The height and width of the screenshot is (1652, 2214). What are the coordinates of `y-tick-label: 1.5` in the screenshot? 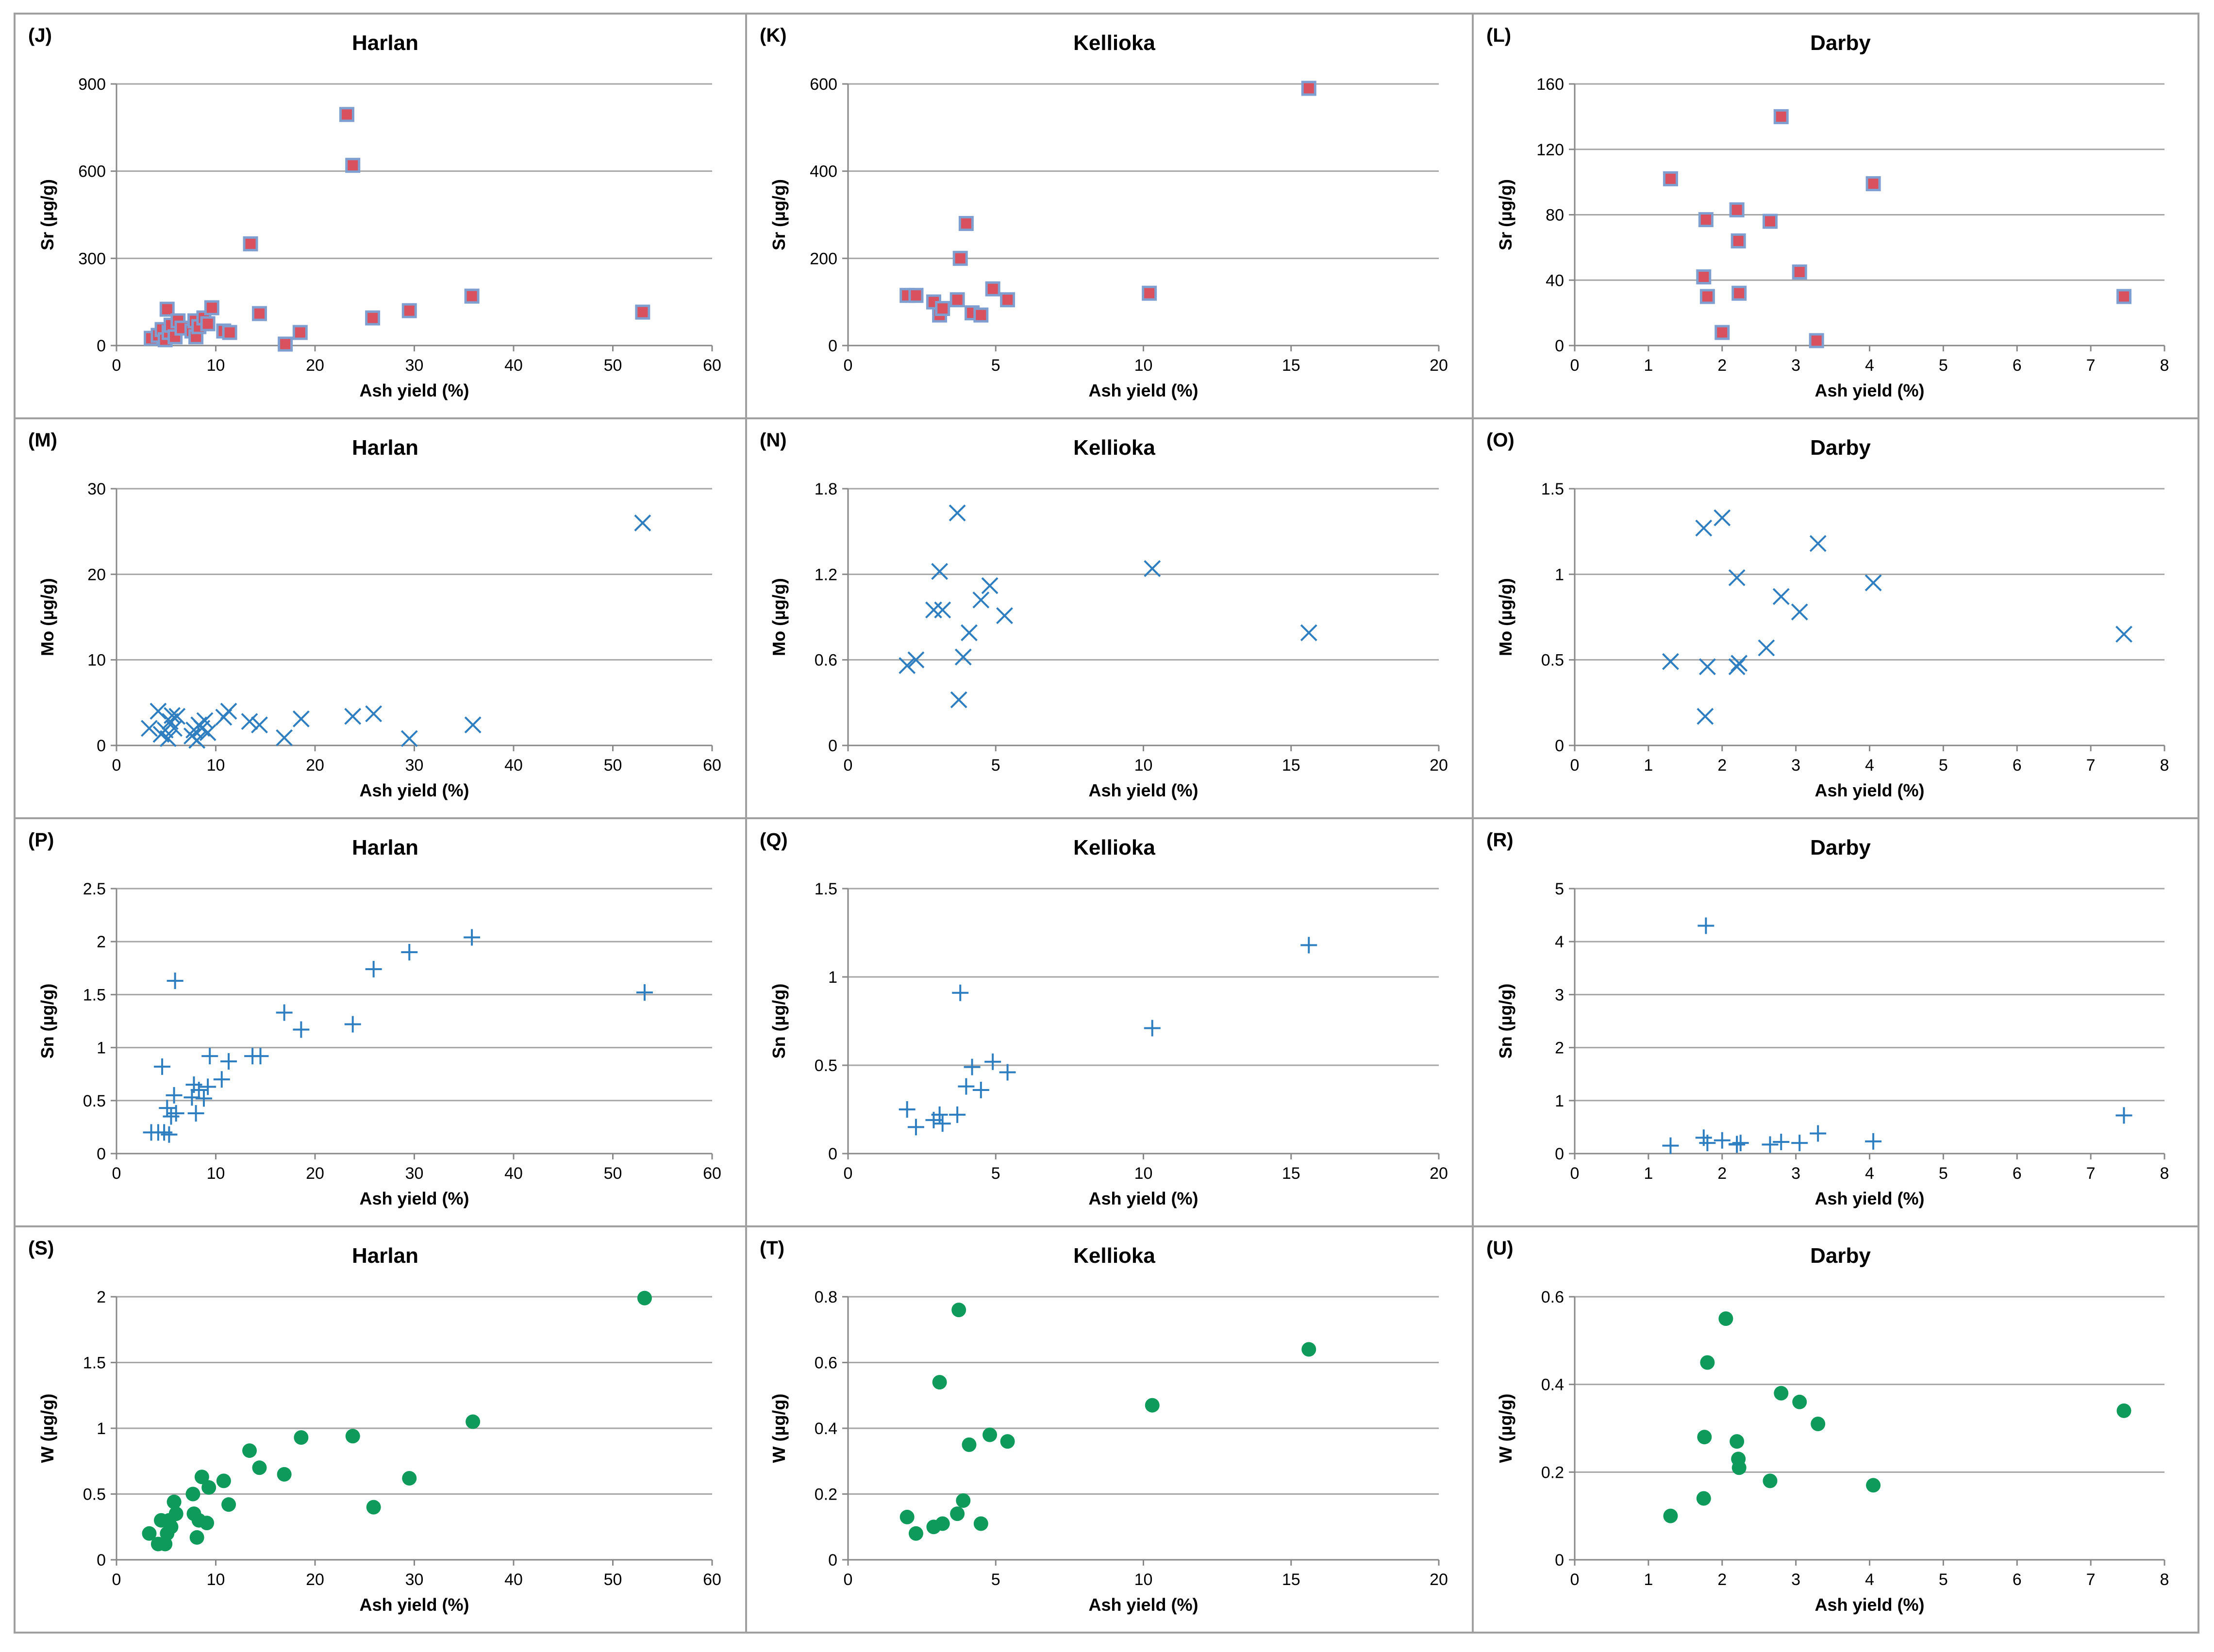 It's located at (94, 995).